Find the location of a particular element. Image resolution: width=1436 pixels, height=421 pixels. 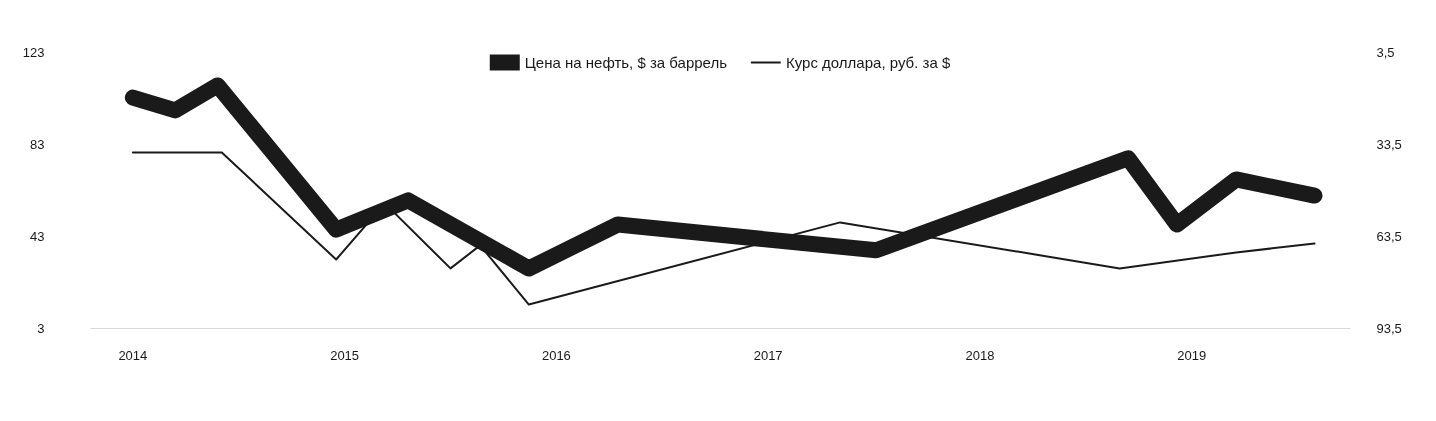

y-tick-label: 83 is located at coordinates (37, 144).